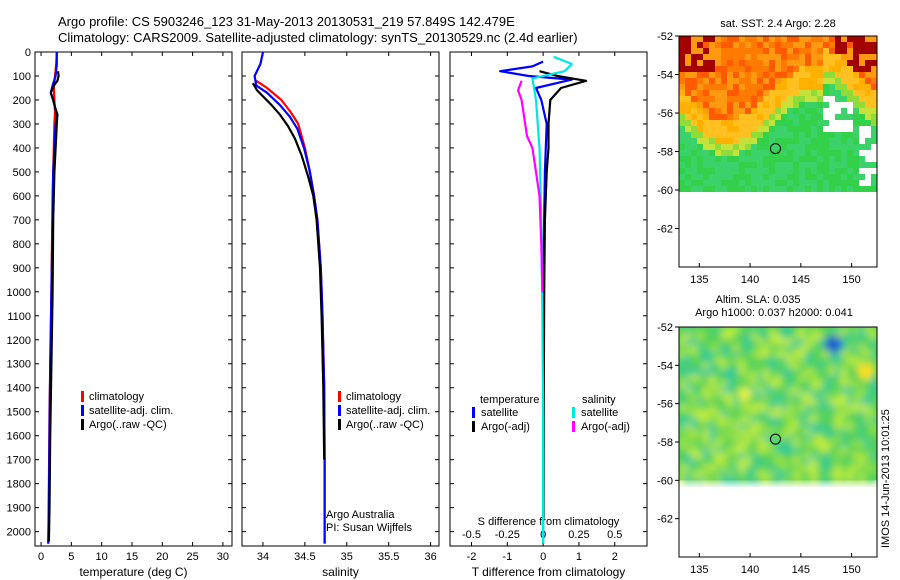 This screenshot has height=580, width=900. What do you see at coordinates (573, 426) in the screenshot?
I see `legend-swatch` at bounding box center [573, 426].